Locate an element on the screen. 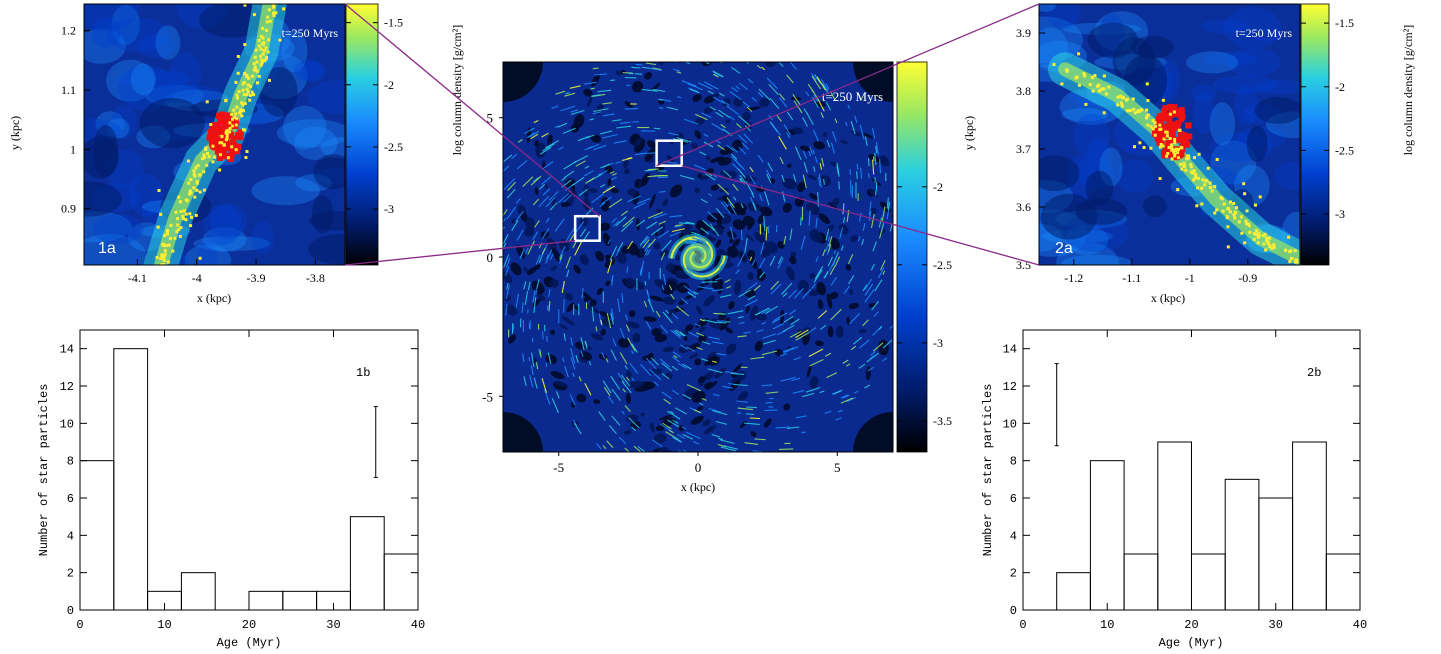 The height and width of the screenshot is (654, 1441). connector-2a-top is located at coordinates (848, 85).